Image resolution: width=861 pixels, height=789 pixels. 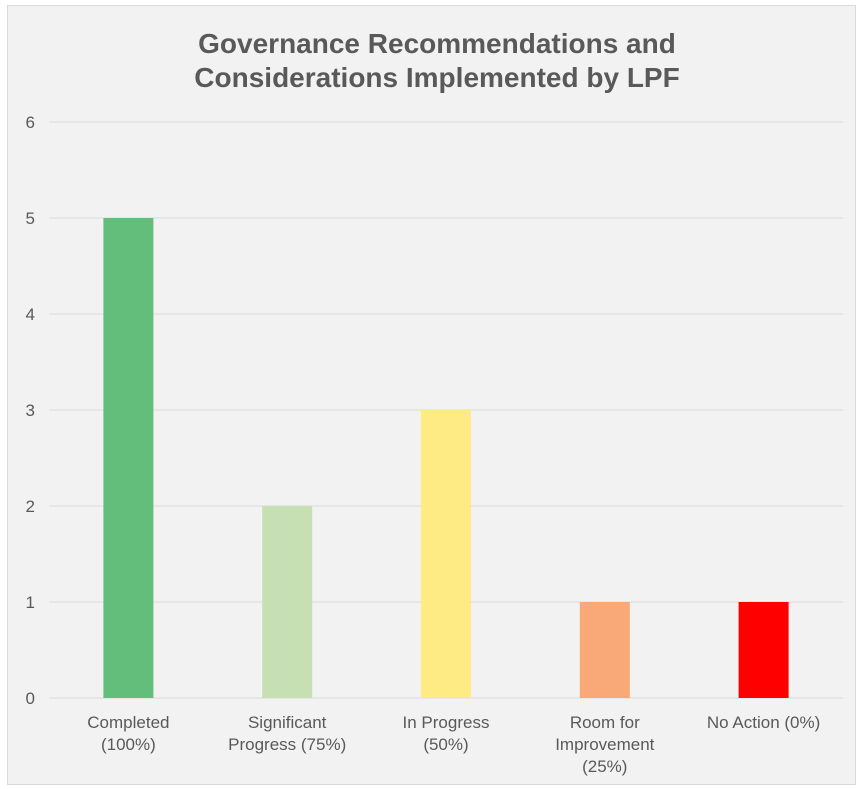 I want to click on x-category-label: Progress (75%), so click(x=287, y=744).